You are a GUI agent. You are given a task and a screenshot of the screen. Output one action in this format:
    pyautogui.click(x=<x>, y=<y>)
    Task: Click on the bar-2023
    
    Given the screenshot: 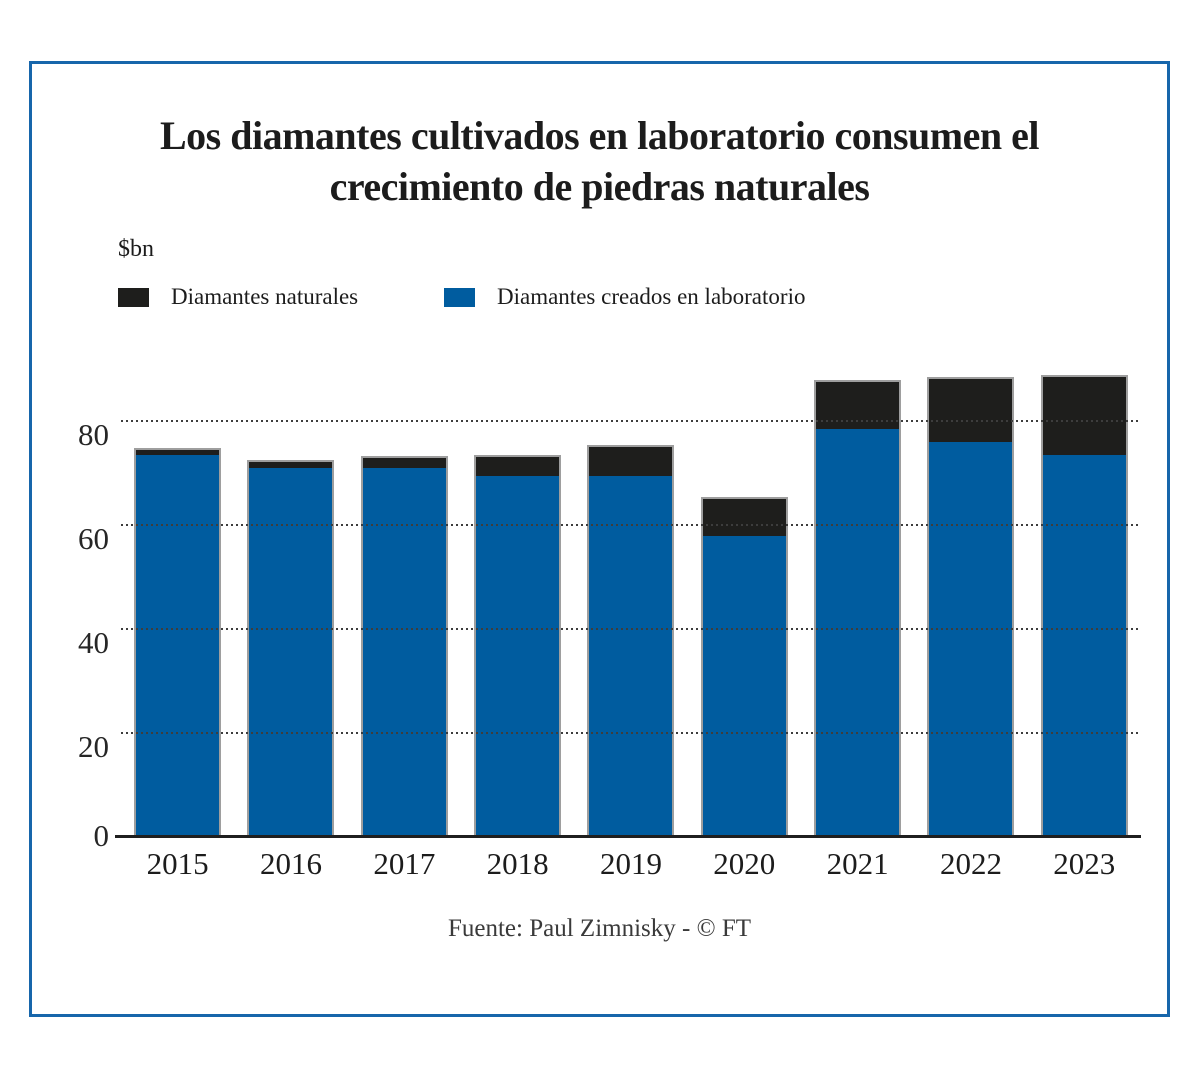 What is the action you would take?
    pyautogui.click(x=1084, y=606)
    